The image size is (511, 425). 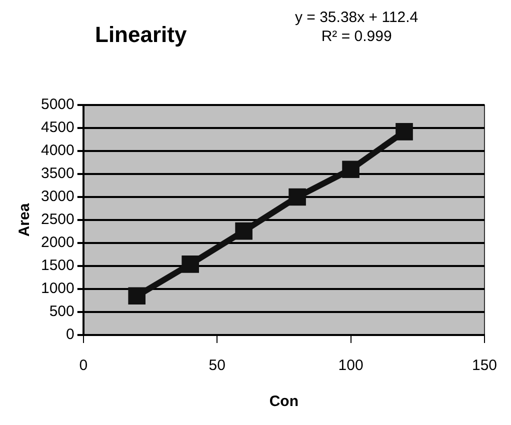 I want to click on x-axis-title: Con, so click(x=284, y=401).